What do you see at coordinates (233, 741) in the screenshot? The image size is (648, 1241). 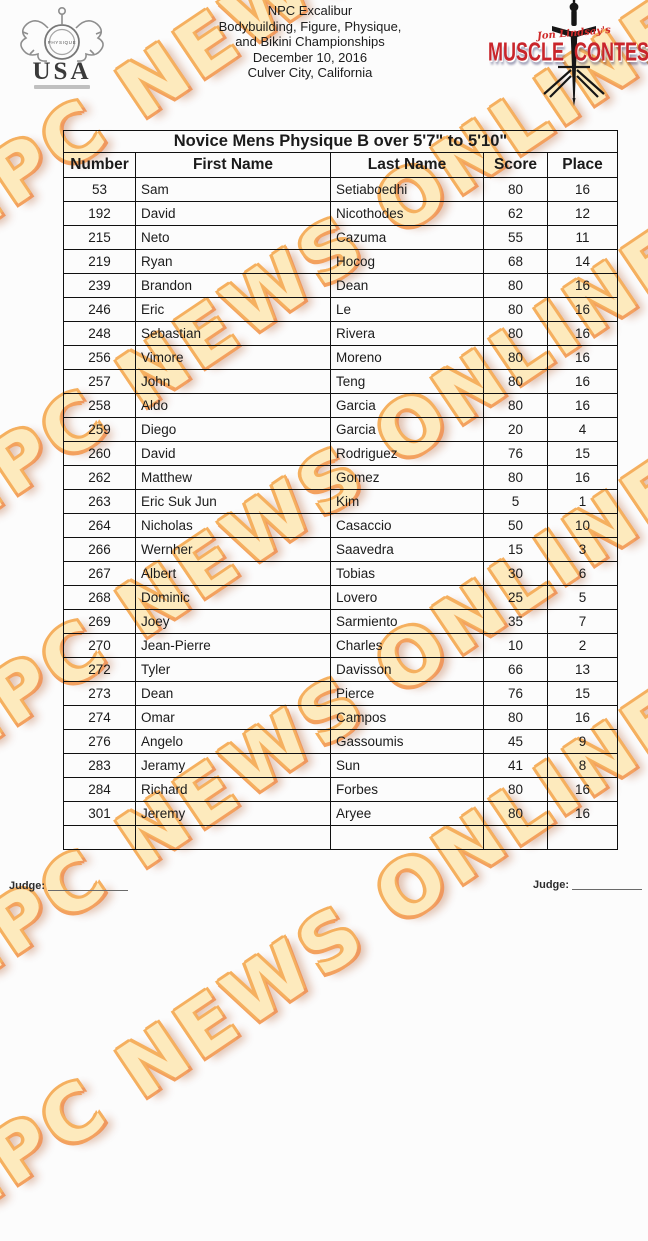 I see `cell-first-name: Angelo` at bounding box center [233, 741].